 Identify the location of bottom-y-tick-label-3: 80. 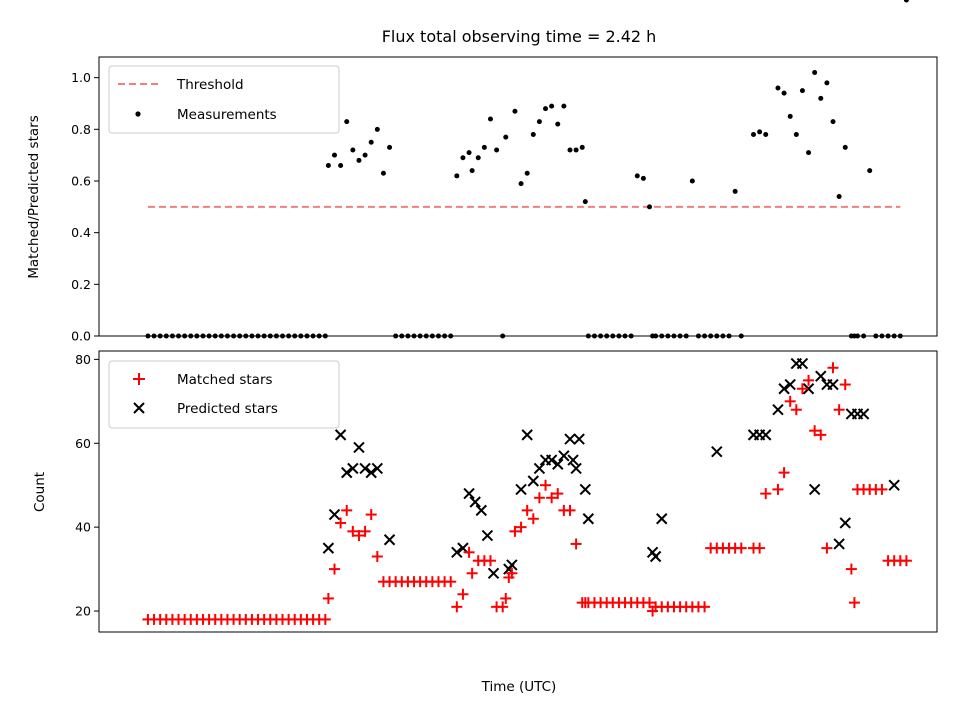
(83, 359).